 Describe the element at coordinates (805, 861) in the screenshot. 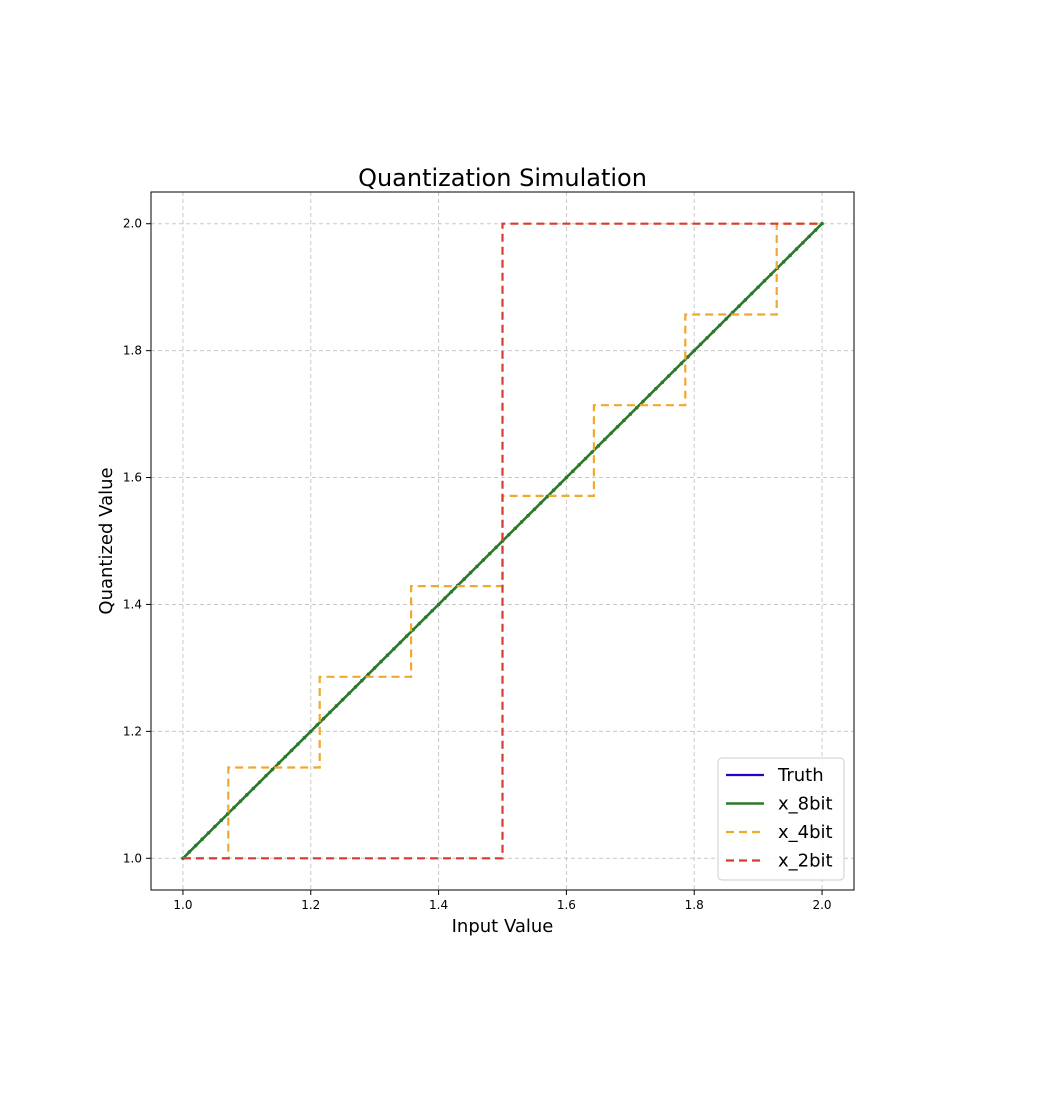

I see `legend-label-3: x_2bit` at that location.